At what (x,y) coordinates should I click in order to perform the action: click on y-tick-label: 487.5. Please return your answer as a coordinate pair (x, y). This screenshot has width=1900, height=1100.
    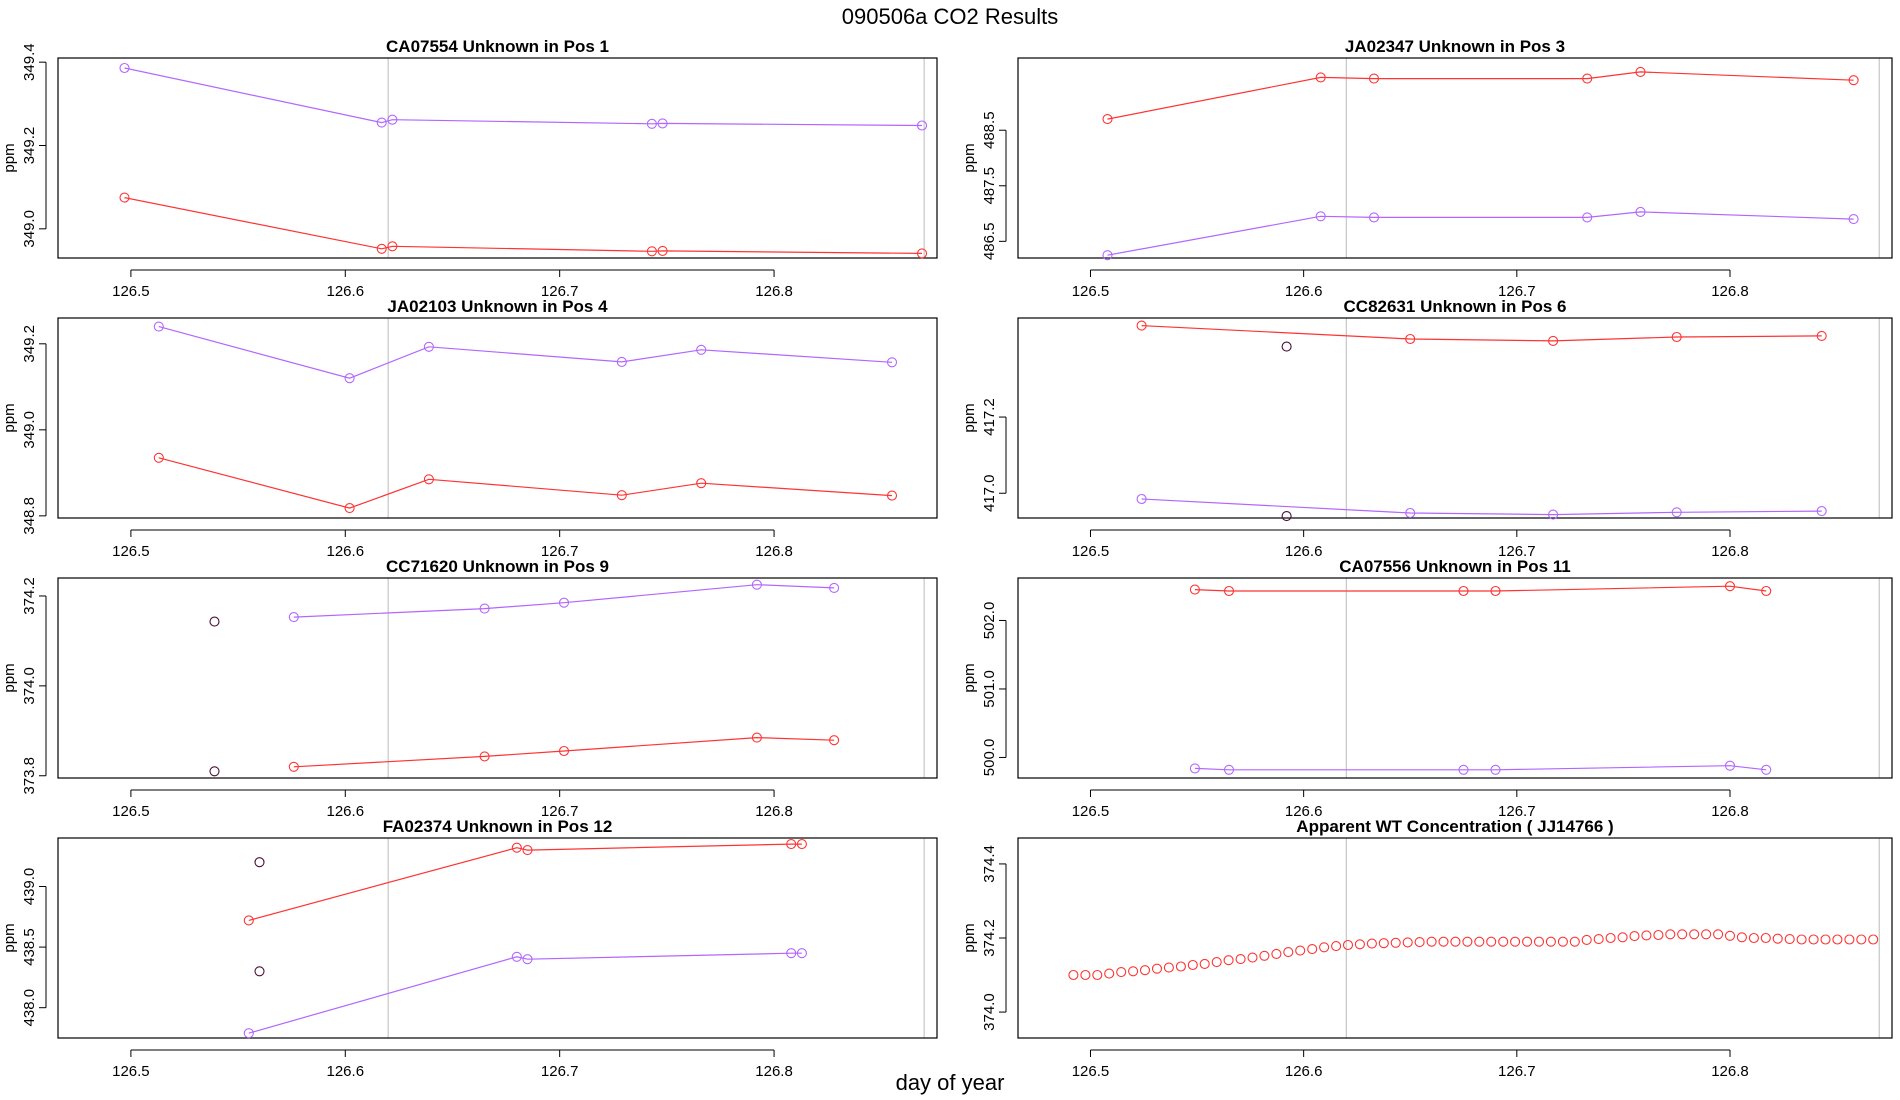
    Looking at the image, I should click on (989, 186).